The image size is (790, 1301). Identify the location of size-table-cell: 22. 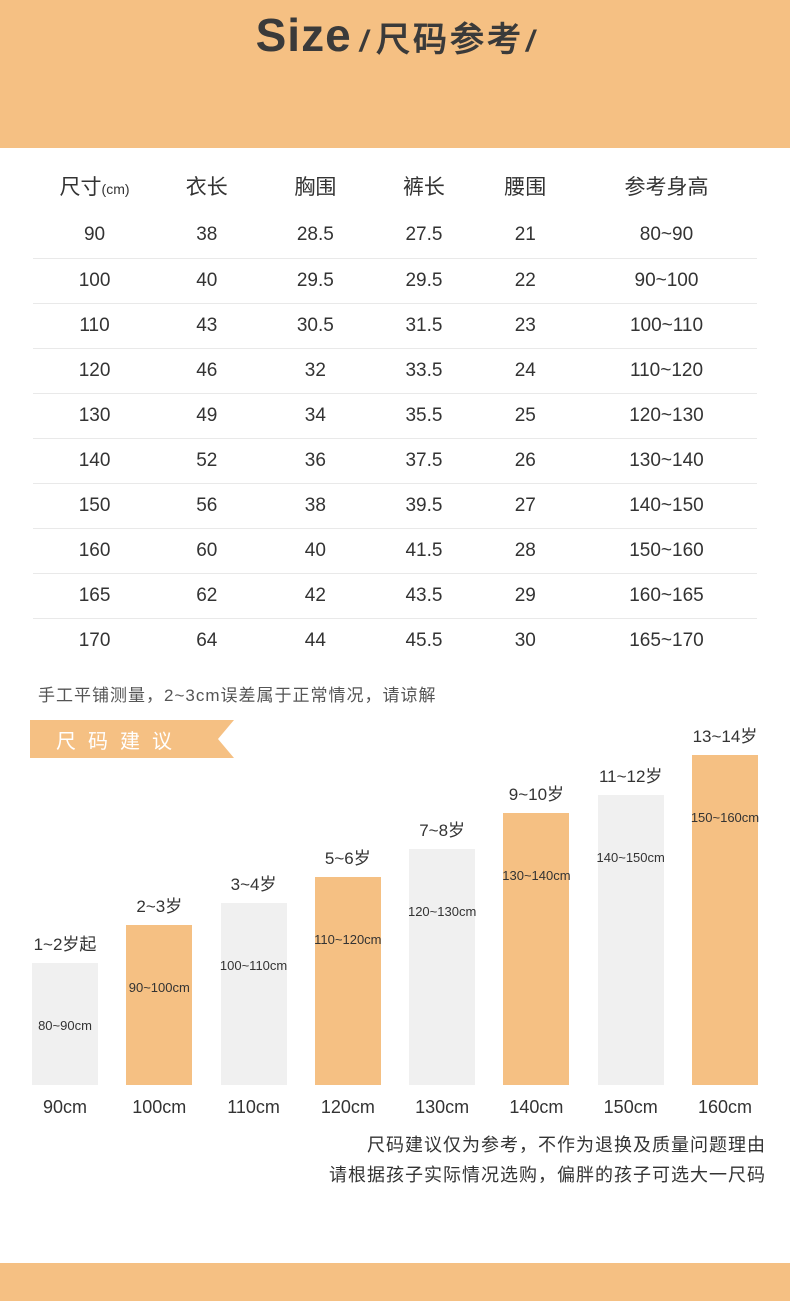
(525, 280).